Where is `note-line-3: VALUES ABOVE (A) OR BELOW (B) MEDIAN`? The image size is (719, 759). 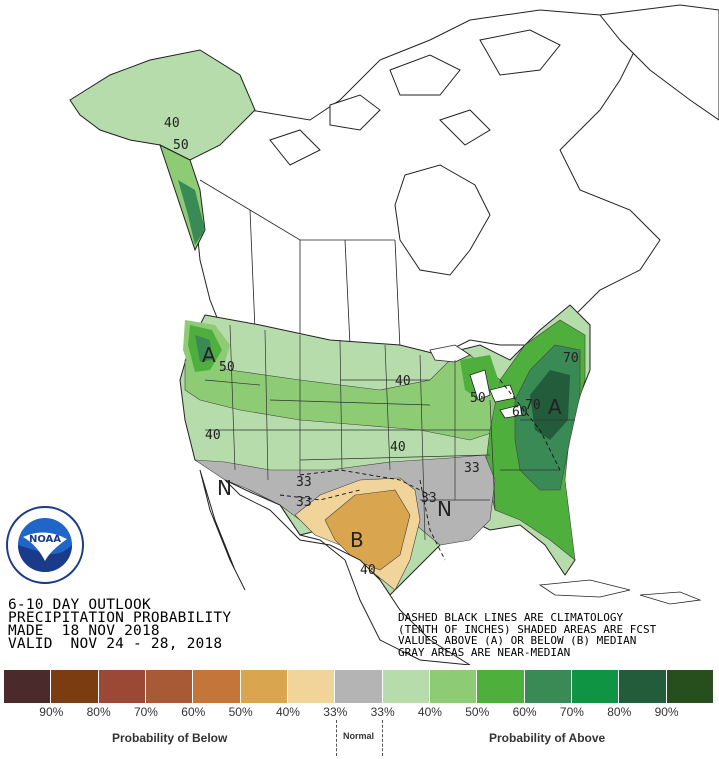
note-line-3: VALUES ABOVE (A) OR BELOW (B) MEDIAN is located at coordinates (517, 640).